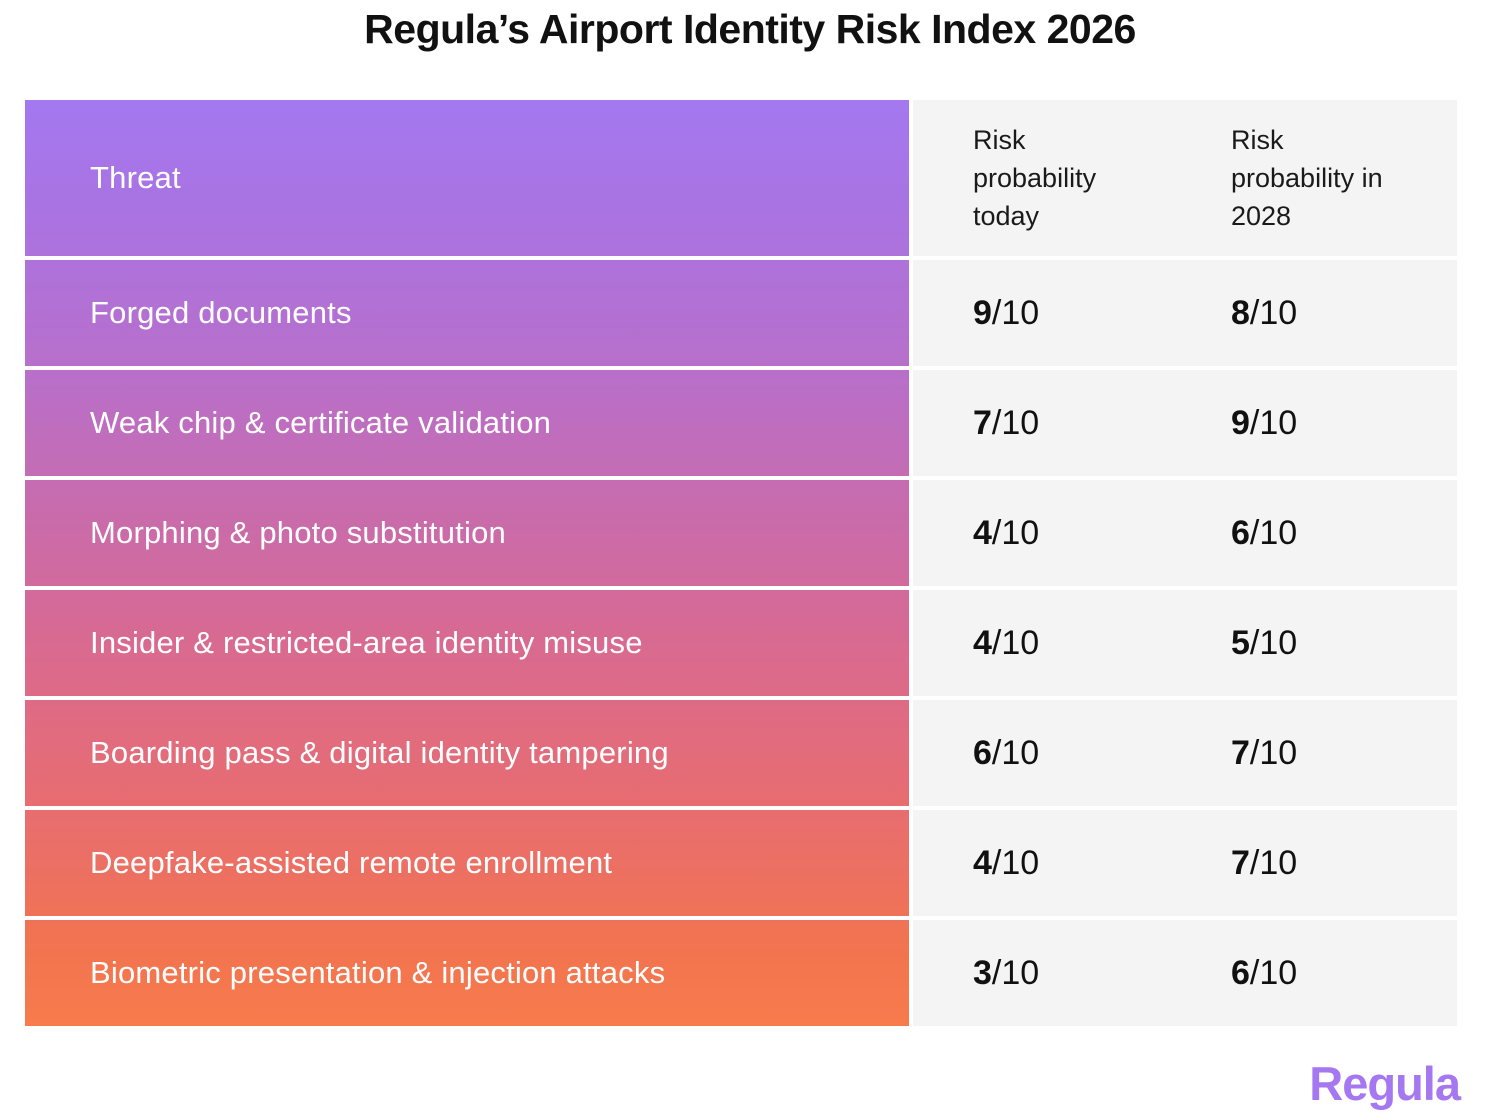 The height and width of the screenshot is (1115, 1500). What do you see at coordinates (1240, 642) in the screenshot?
I see `score-number: 5` at bounding box center [1240, 642].